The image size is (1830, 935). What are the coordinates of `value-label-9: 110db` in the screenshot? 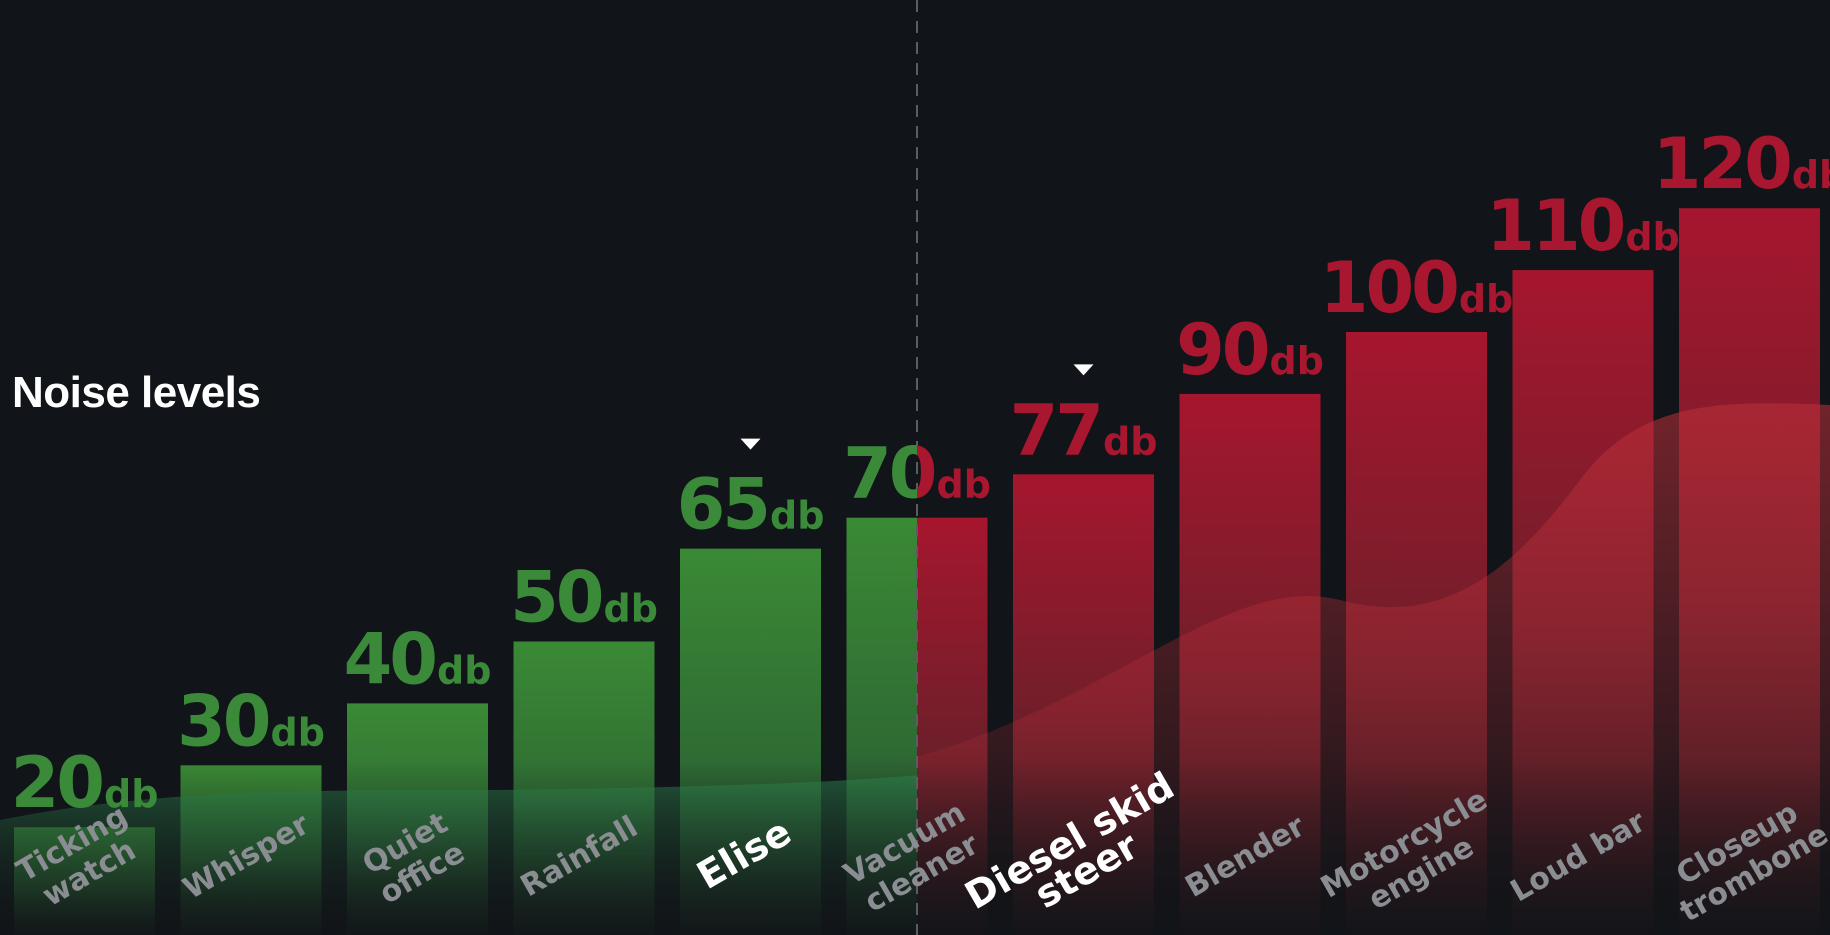 It's located at (1583, 226).